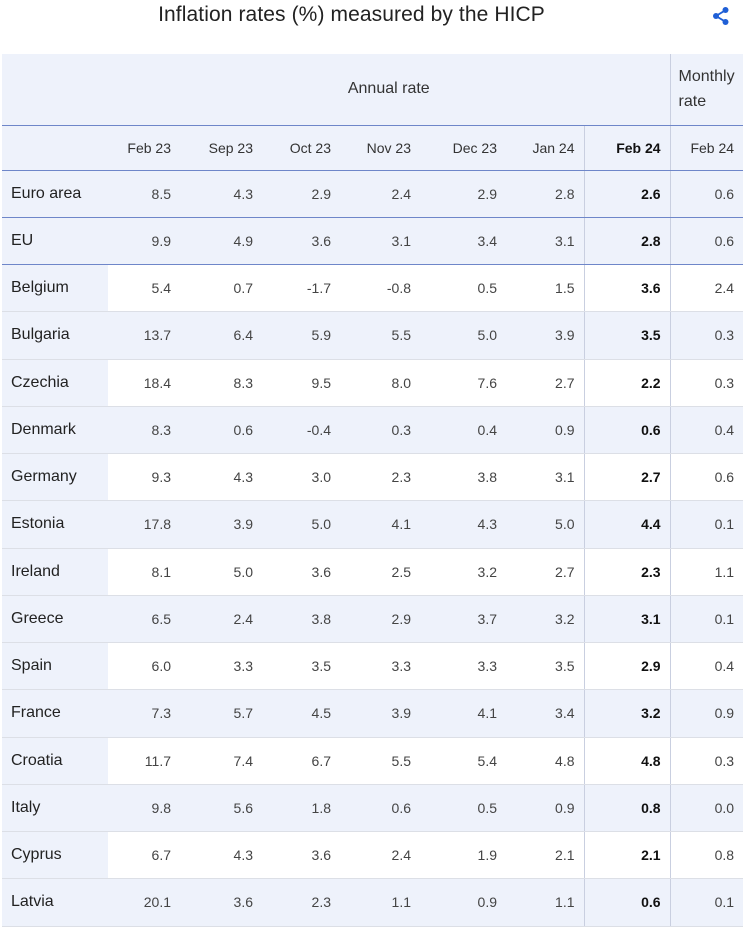  I want to click on table-row: Greece 6.5 2.4 3.8 2.9 3.7 3.2 3.1 0.1, so click(373, 619).